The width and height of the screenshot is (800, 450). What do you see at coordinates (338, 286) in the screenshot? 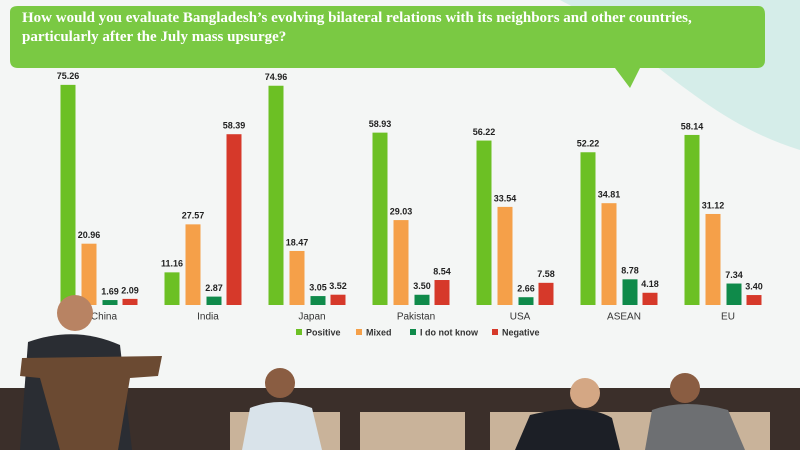
I see `value-label: 3.52` at bounding box center [338, 286].